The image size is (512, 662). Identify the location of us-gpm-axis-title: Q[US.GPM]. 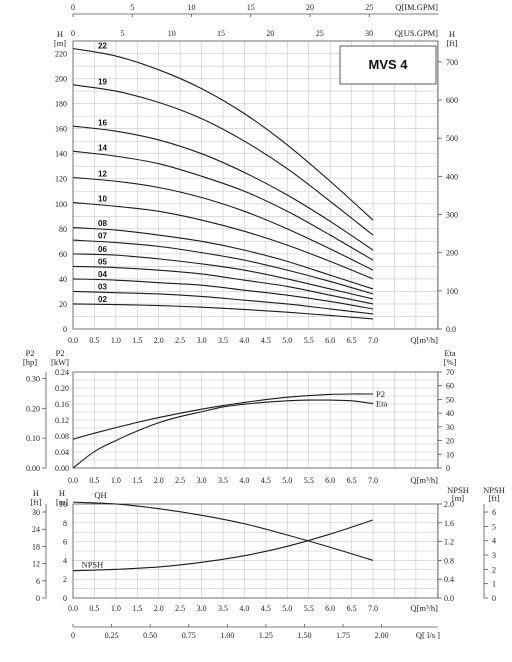
(416, 33).